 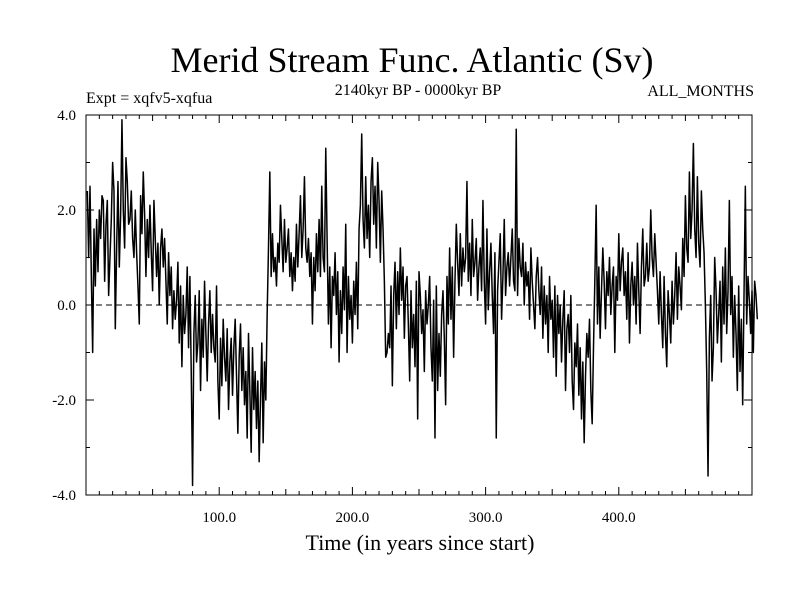 What do you see at coordinates (64, 401) in the screenshot?
I see `y-tick-label: -2.0` at bounding box center [64, 401].